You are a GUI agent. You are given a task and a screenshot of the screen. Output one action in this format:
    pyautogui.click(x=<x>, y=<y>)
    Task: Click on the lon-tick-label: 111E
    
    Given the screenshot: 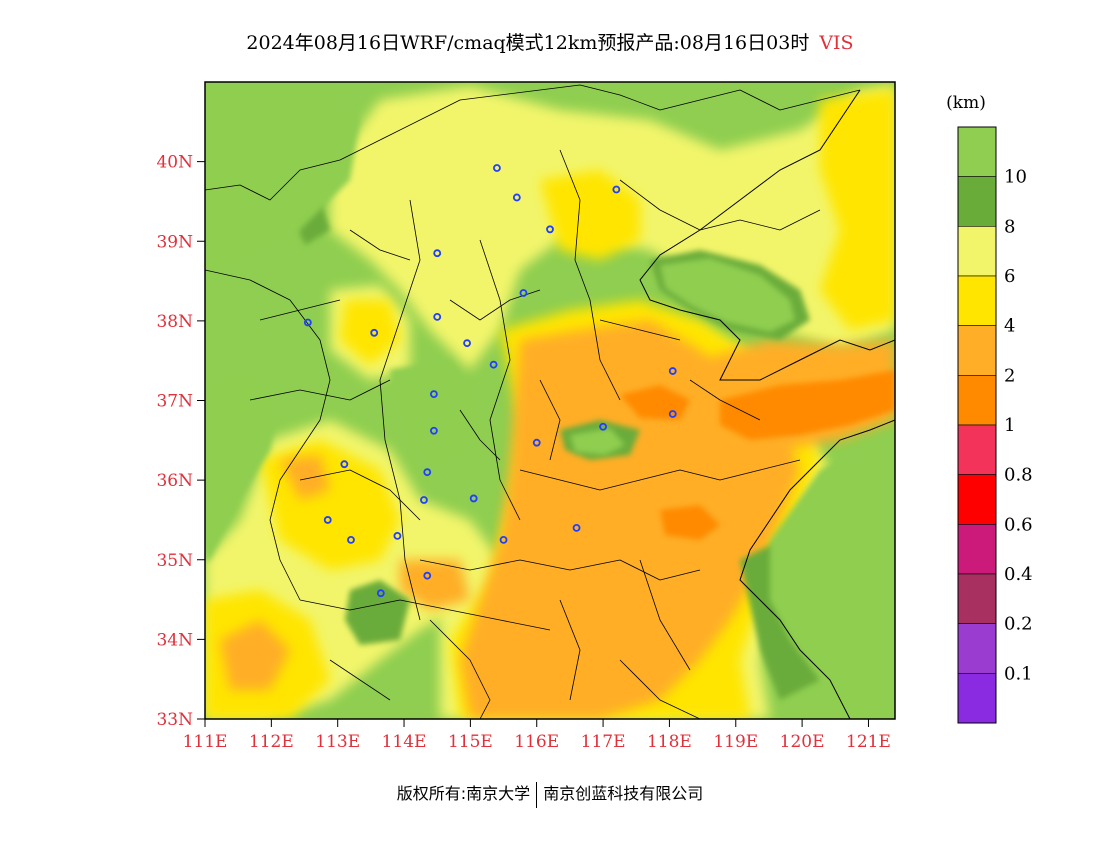 What is the action you would take?
    pyautogui.click(x=205, y=742)
    